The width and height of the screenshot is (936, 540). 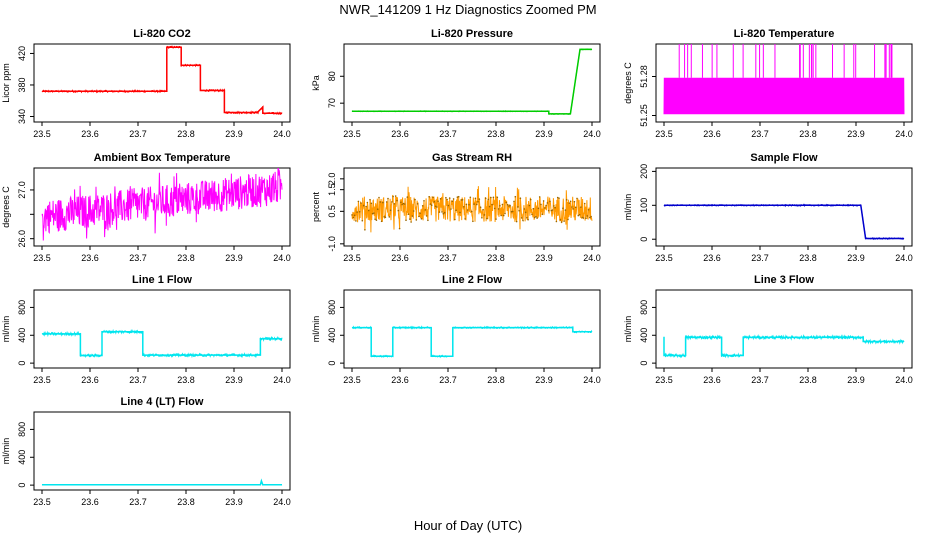 I want to click on y-tick-label: 420, so click(x=22, y=53).